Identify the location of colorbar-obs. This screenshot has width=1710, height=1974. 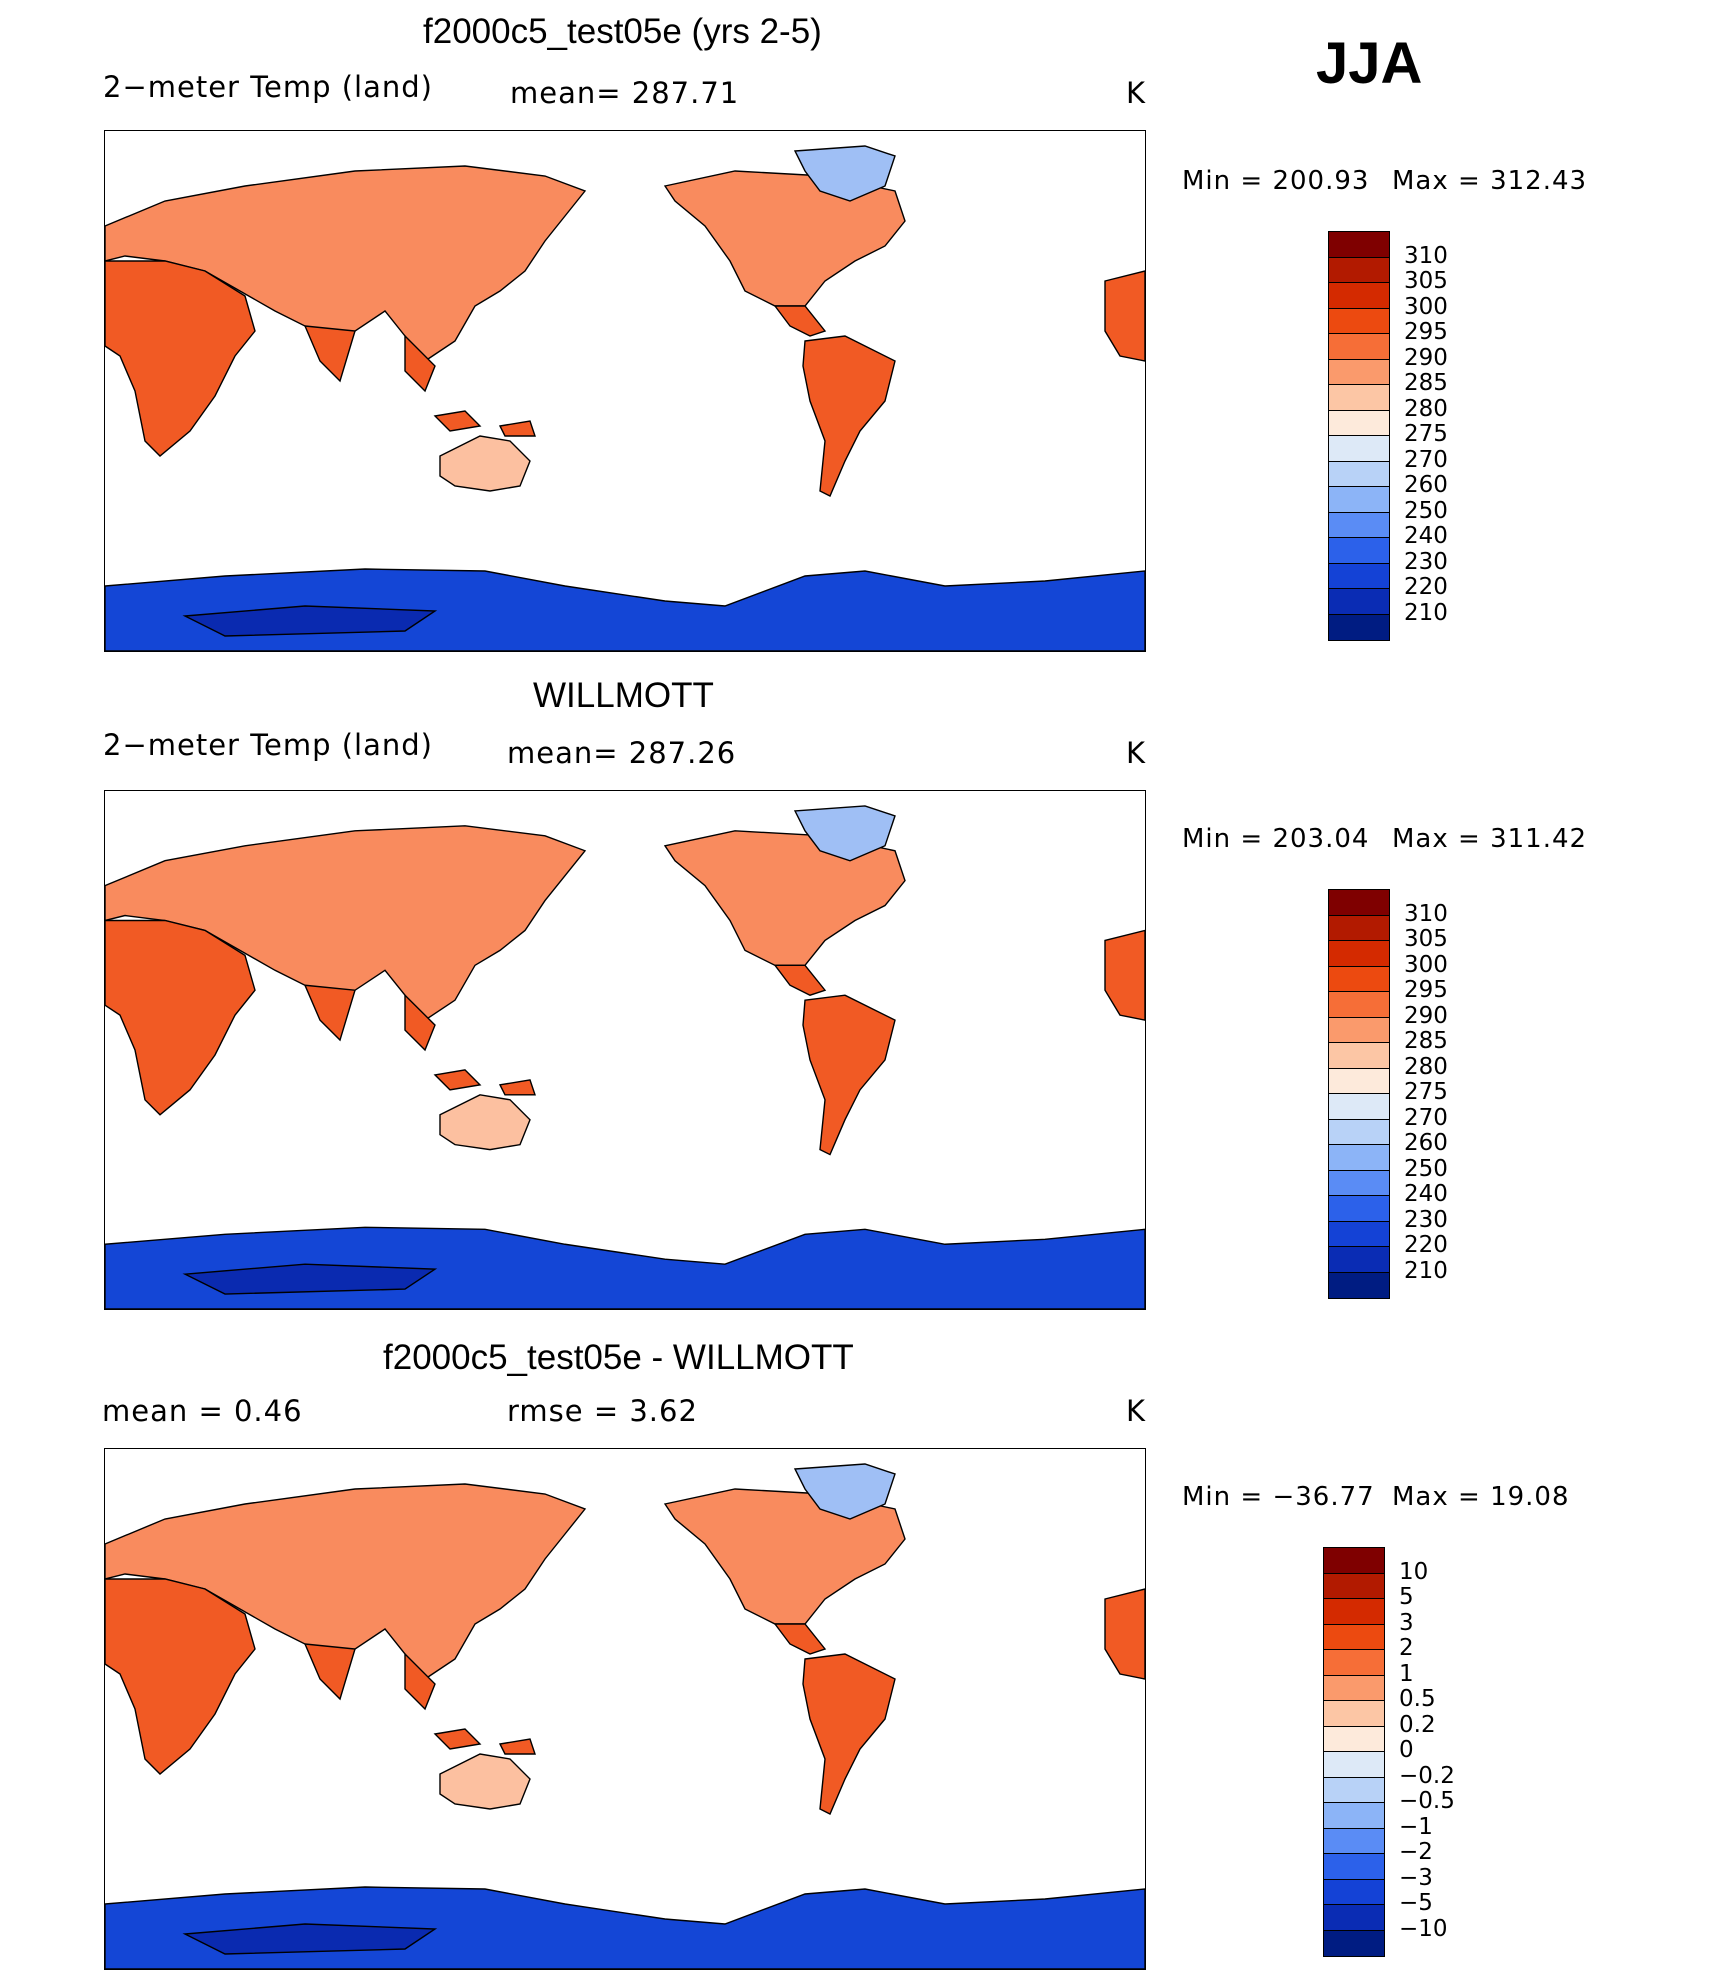
(1359, 1094).